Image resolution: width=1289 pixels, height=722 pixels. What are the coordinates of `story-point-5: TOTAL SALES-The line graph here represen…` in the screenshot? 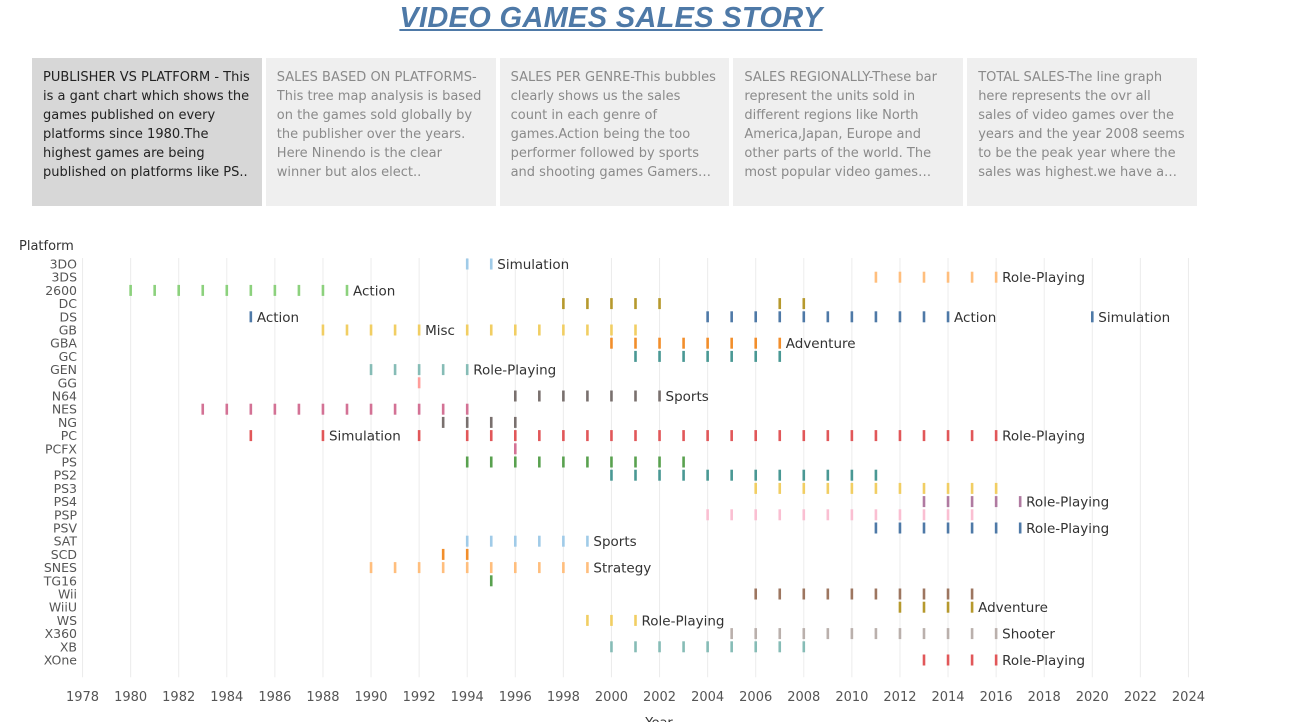 It's located at (1082, 132).